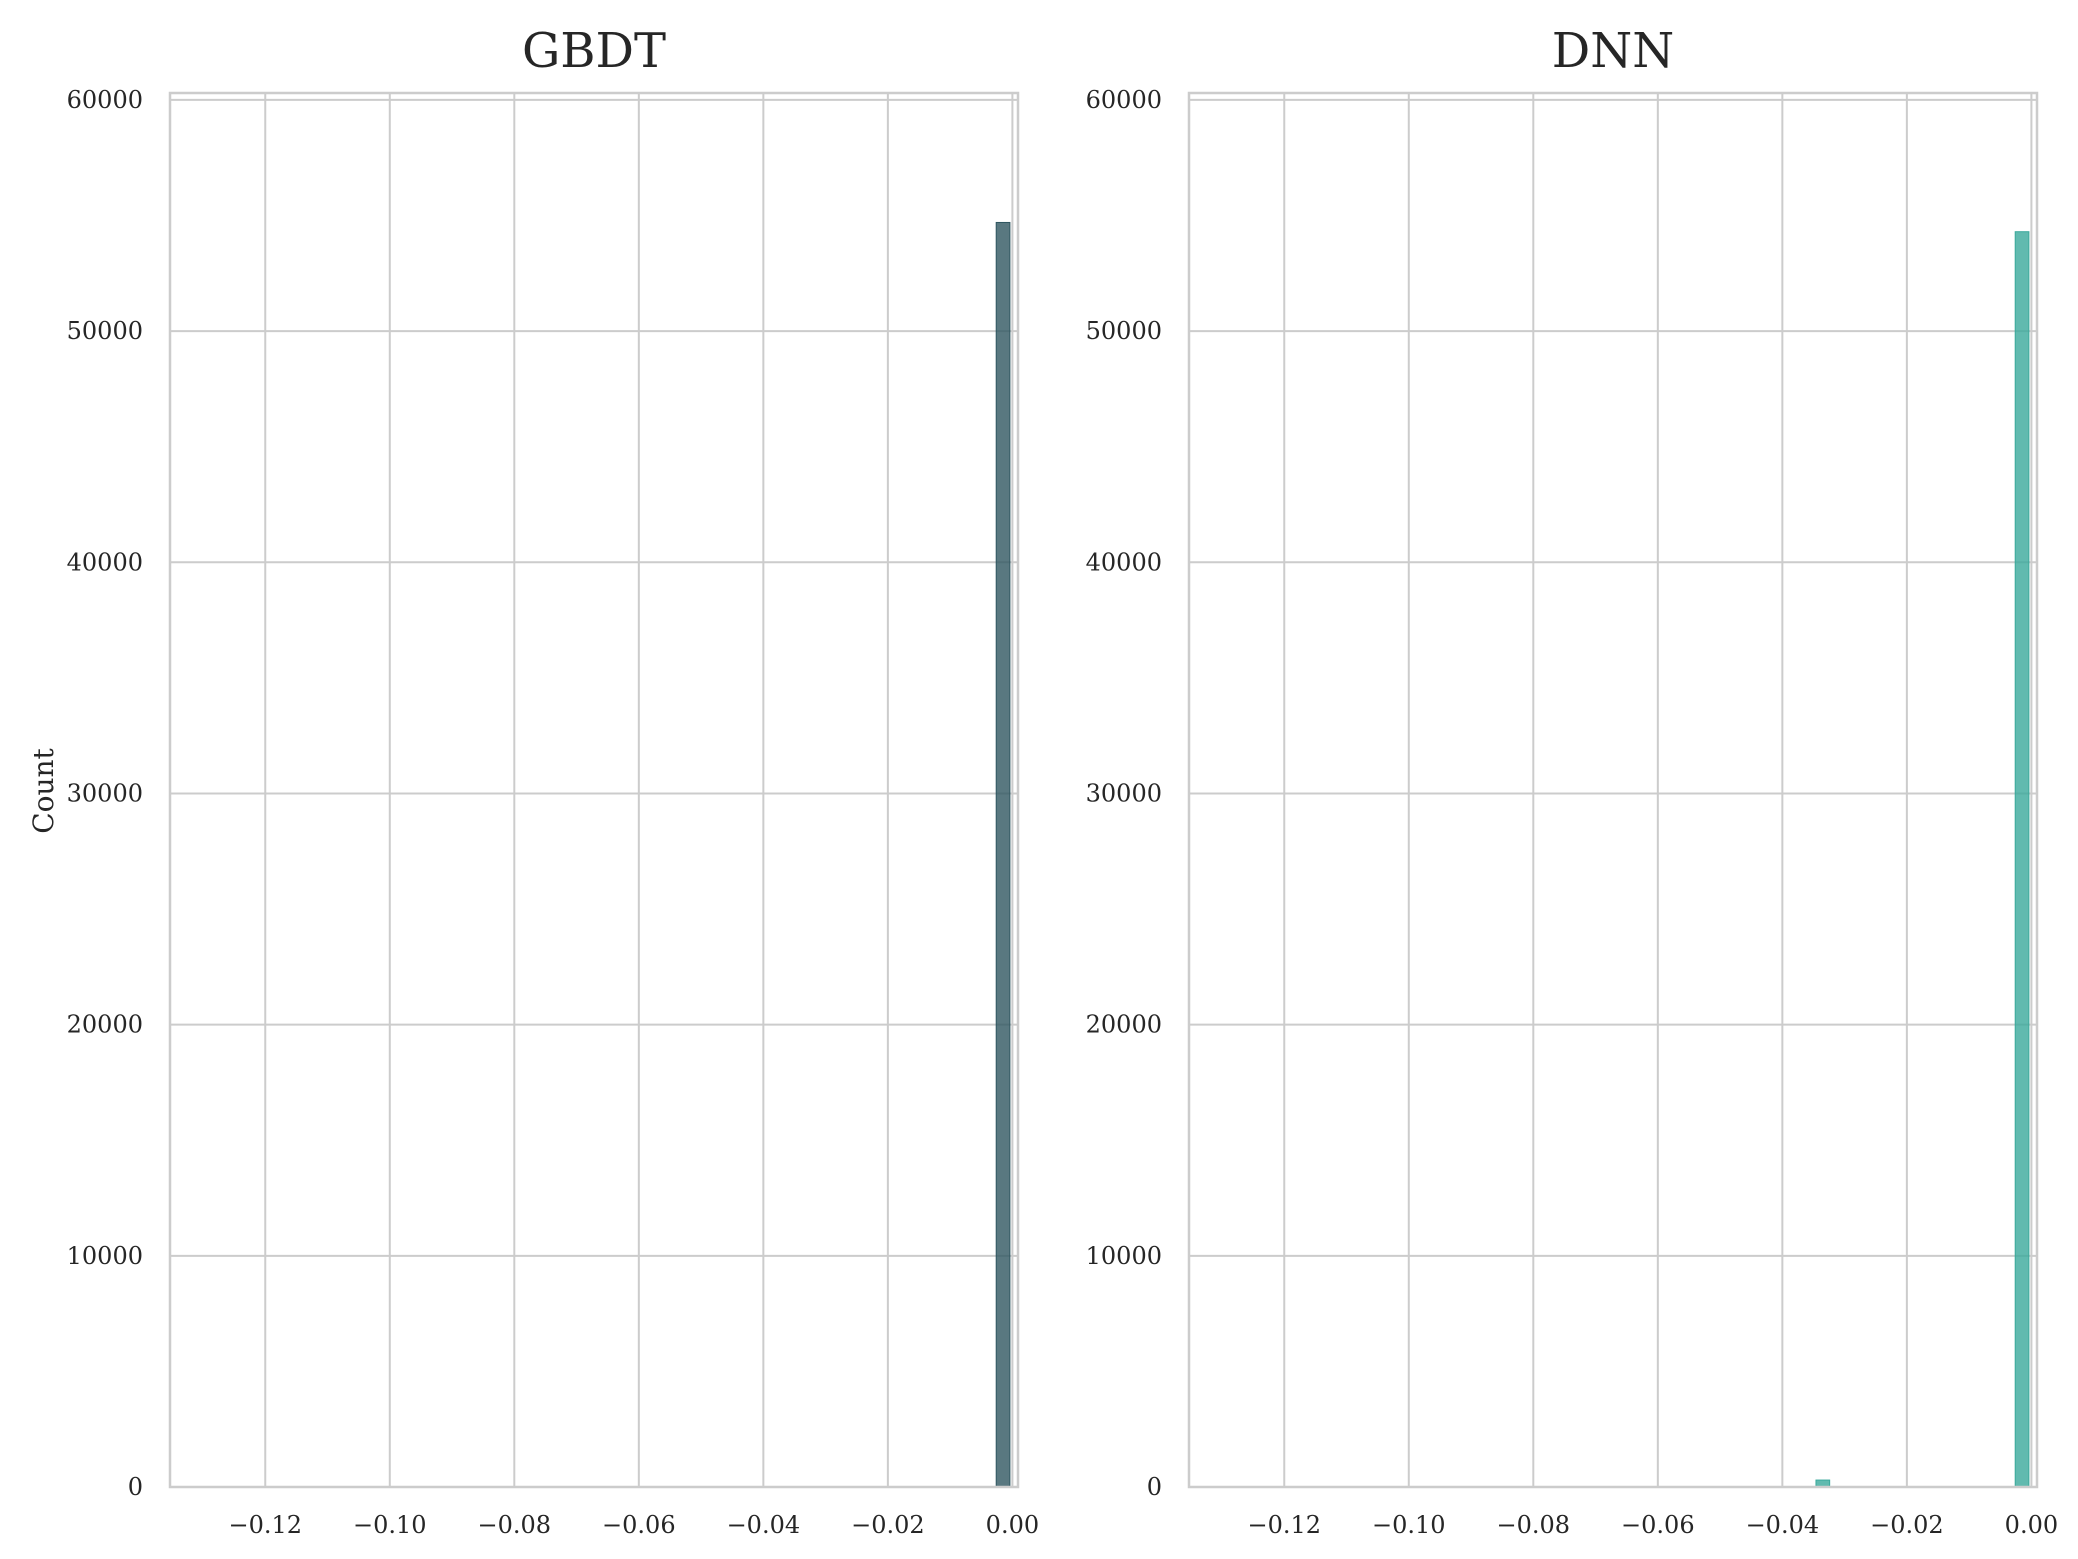  What do you see at coordinates (1613, 51) in the screenshot?
I see `chart-title: DNN` at bounding box center [1613, 51].